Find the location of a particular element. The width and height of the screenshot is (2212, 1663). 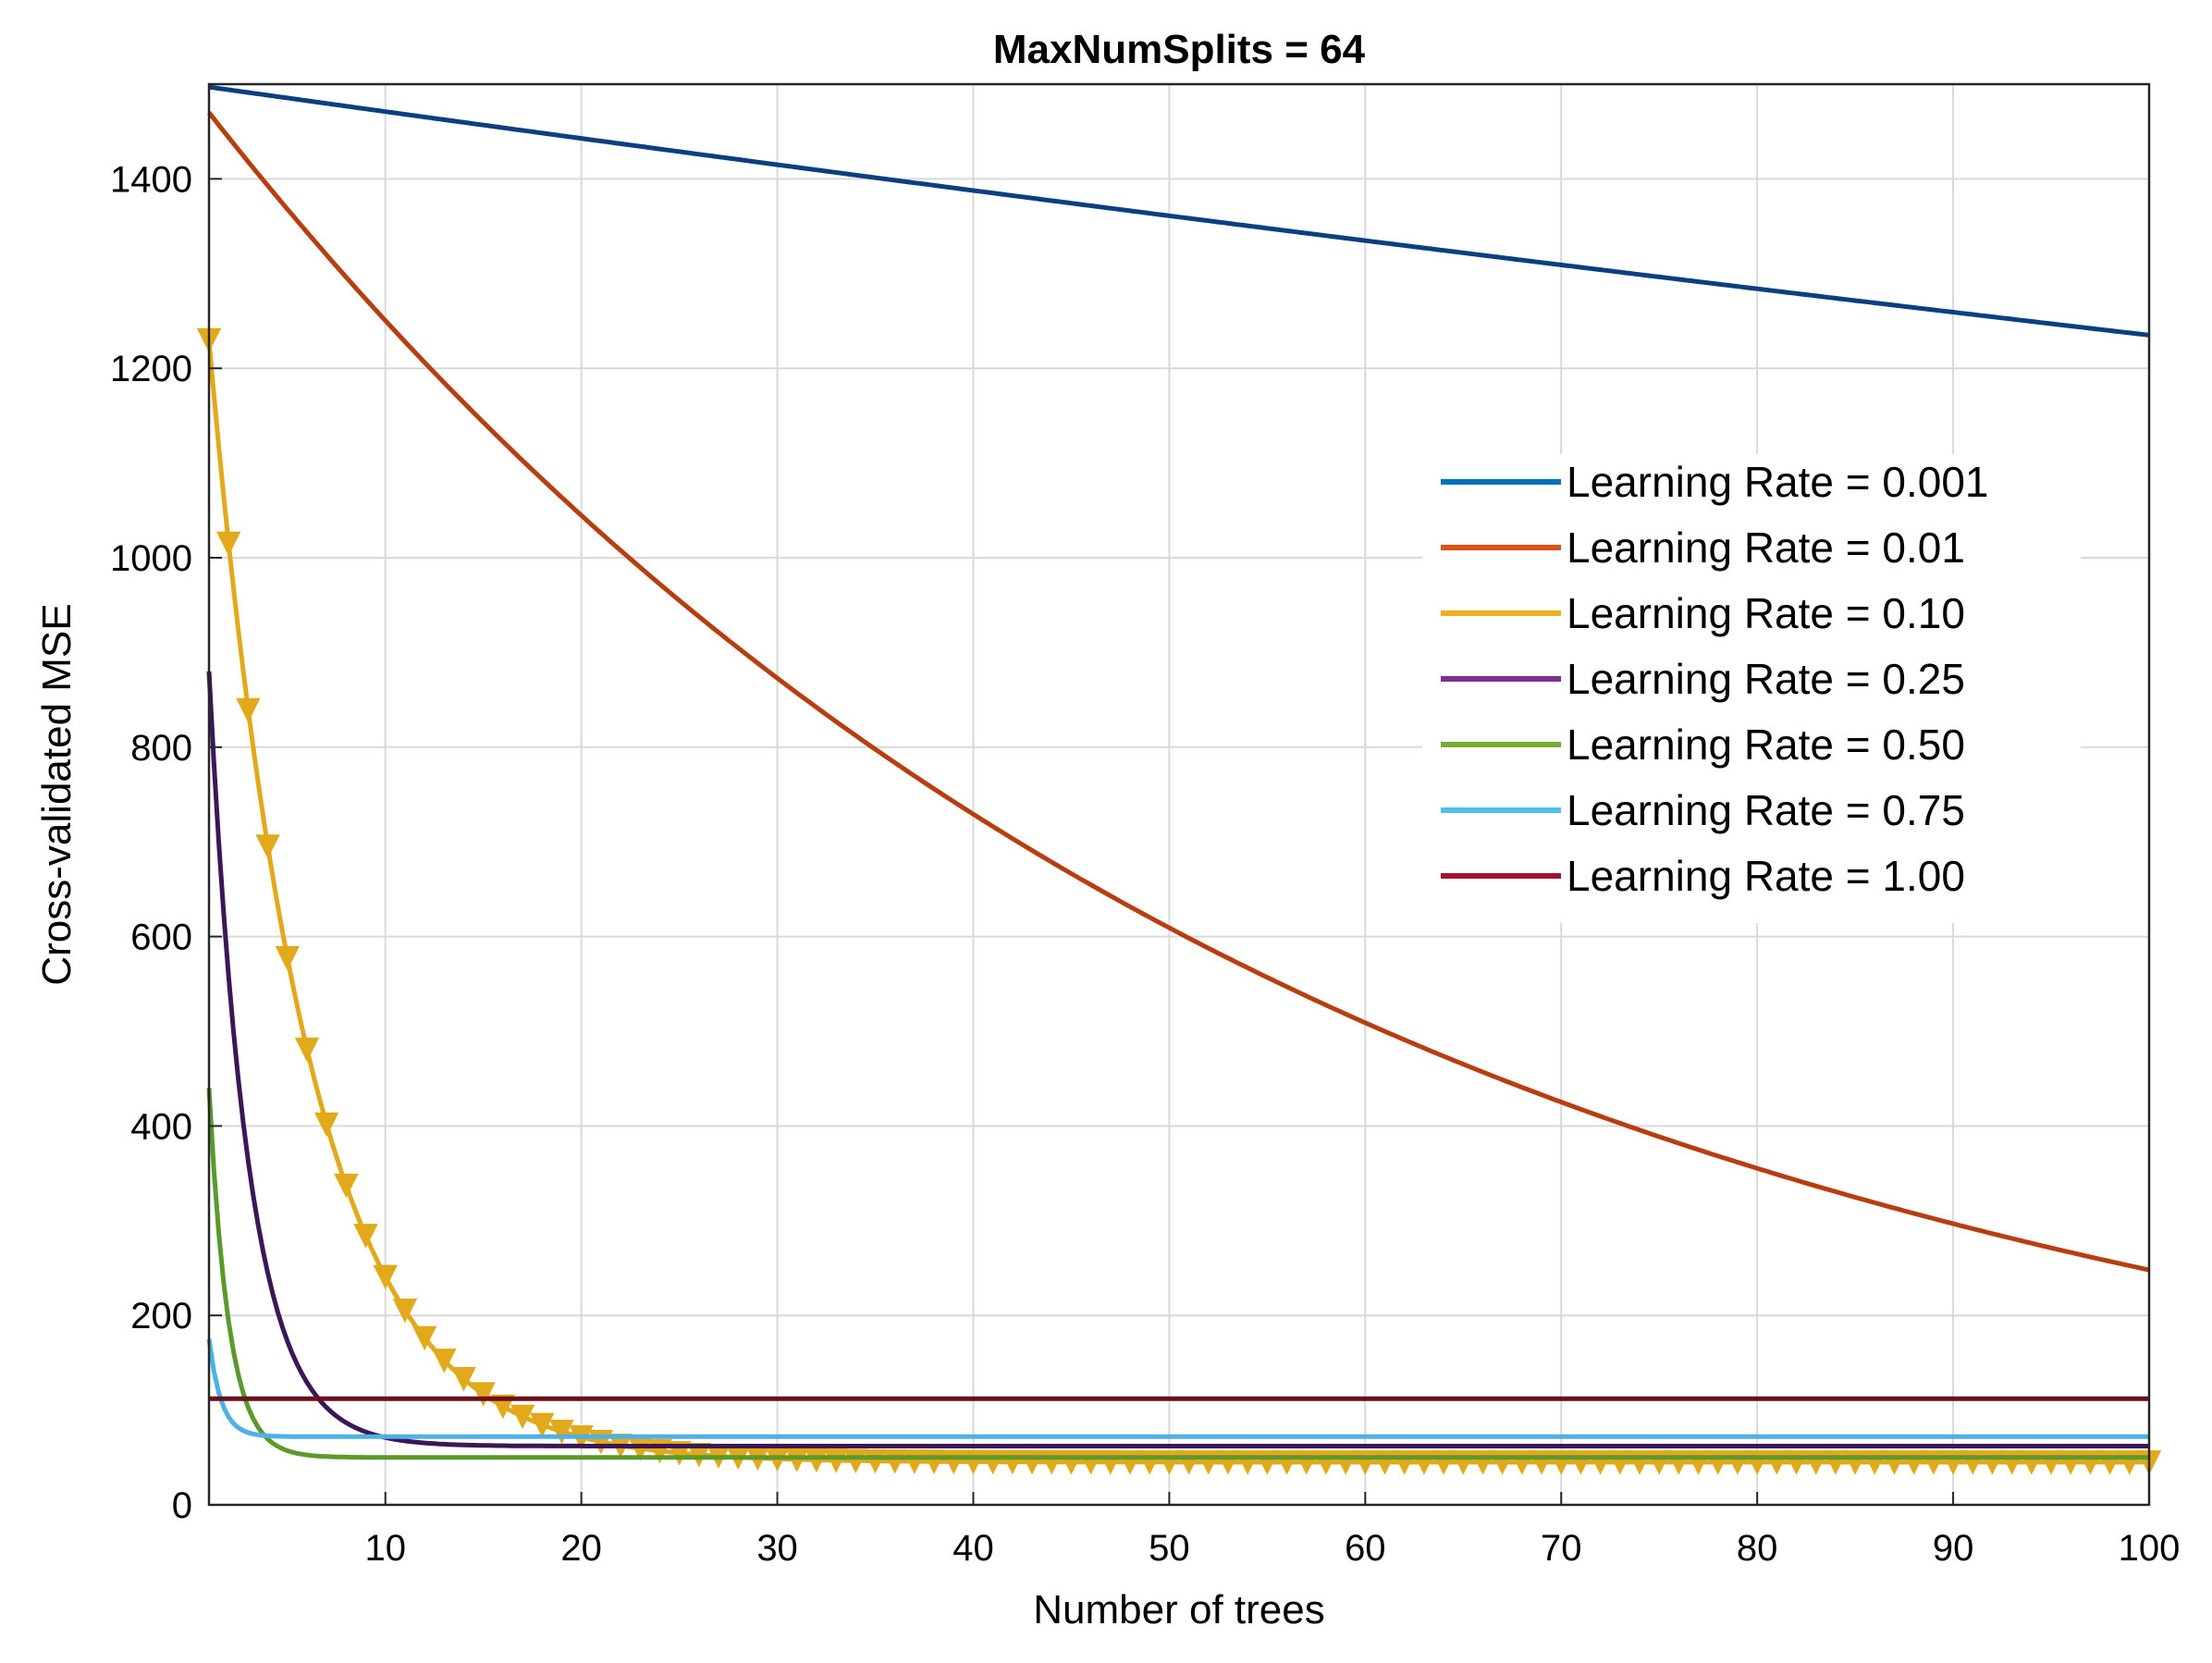

legend-label: Learning Rate = 1.00 is located at coordinates (1766, 876).